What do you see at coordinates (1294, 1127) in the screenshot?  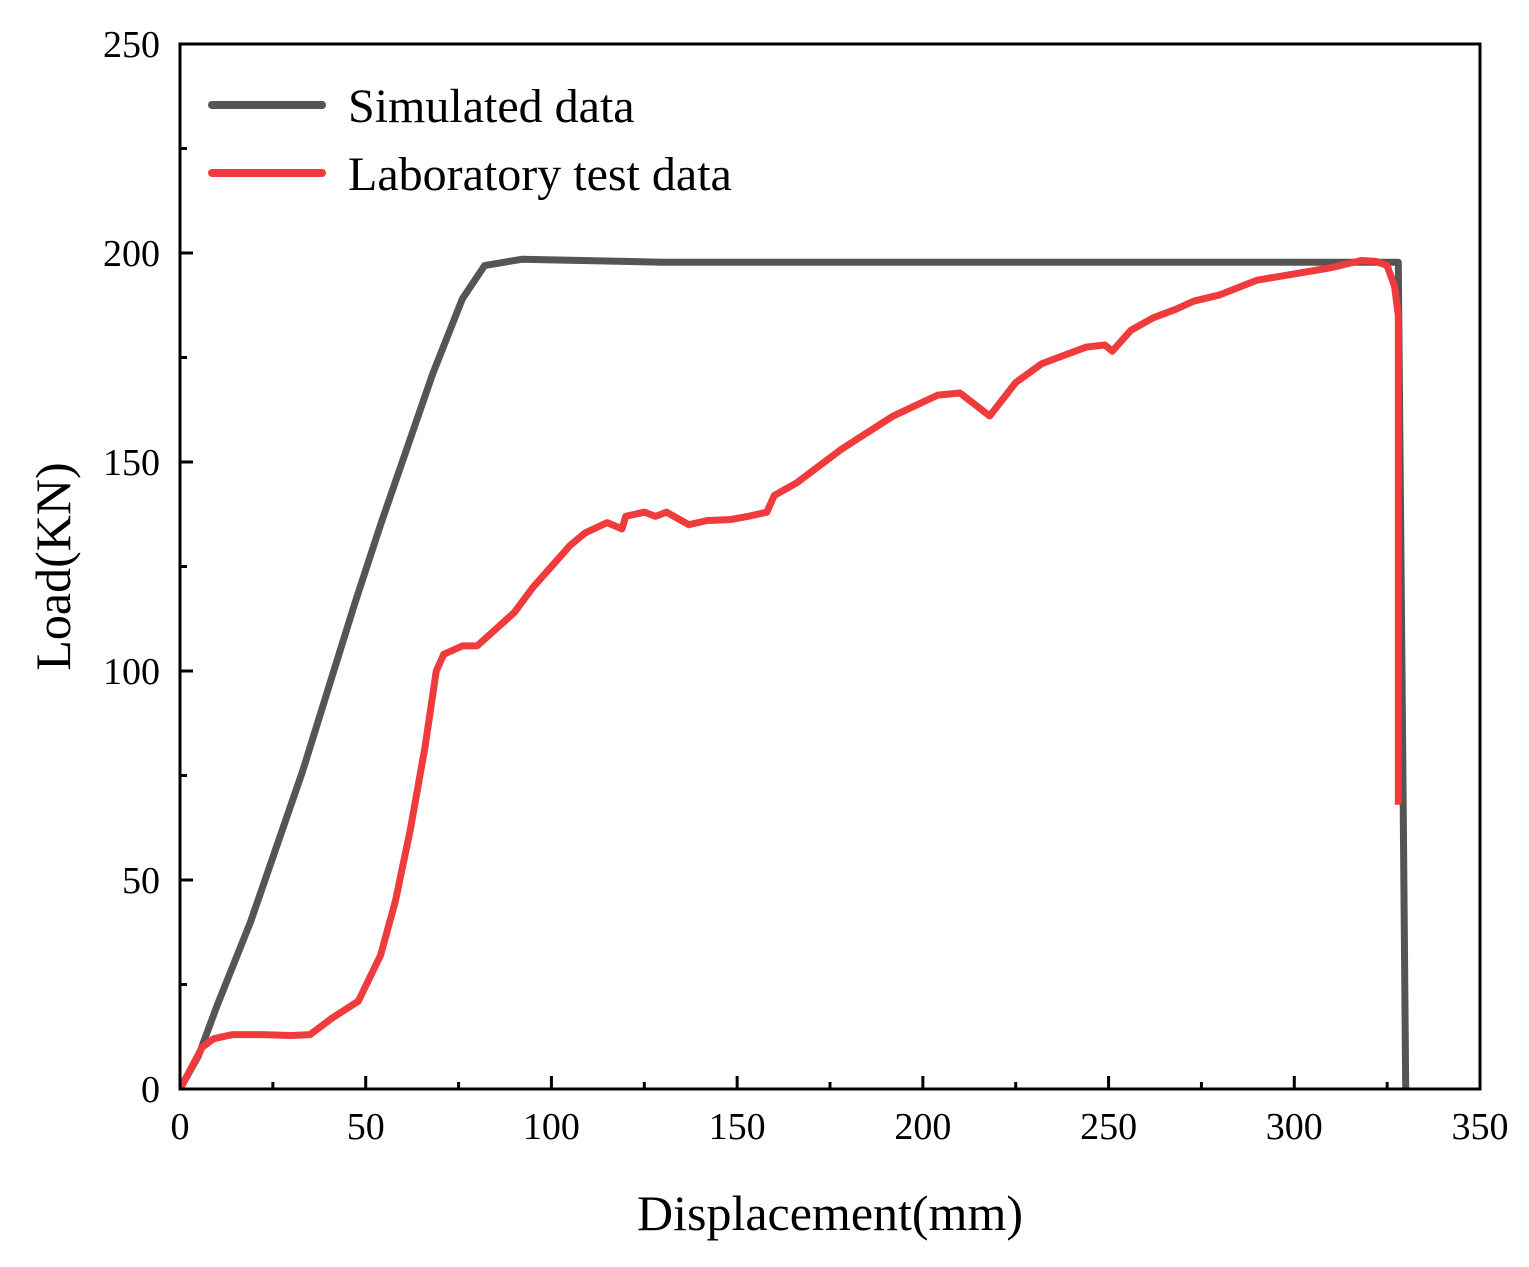 I see `x-tick-label: 300` at bounding box center [1294, 1127].